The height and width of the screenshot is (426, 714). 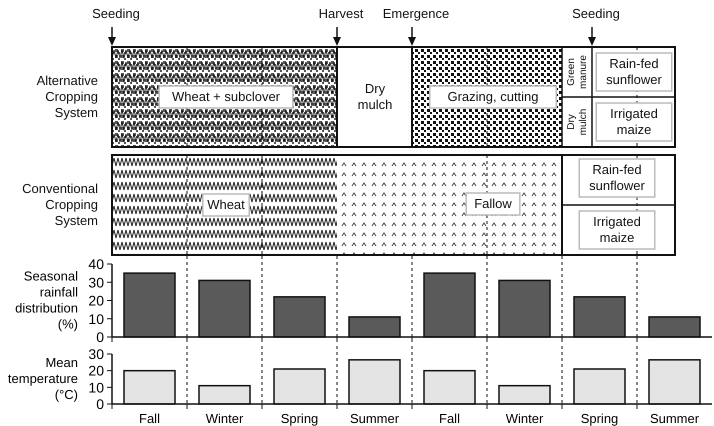 What do you see at coordinates (577, 71) in the screenshot?
I see `text: Green manure` at bounding box center [577, 71].